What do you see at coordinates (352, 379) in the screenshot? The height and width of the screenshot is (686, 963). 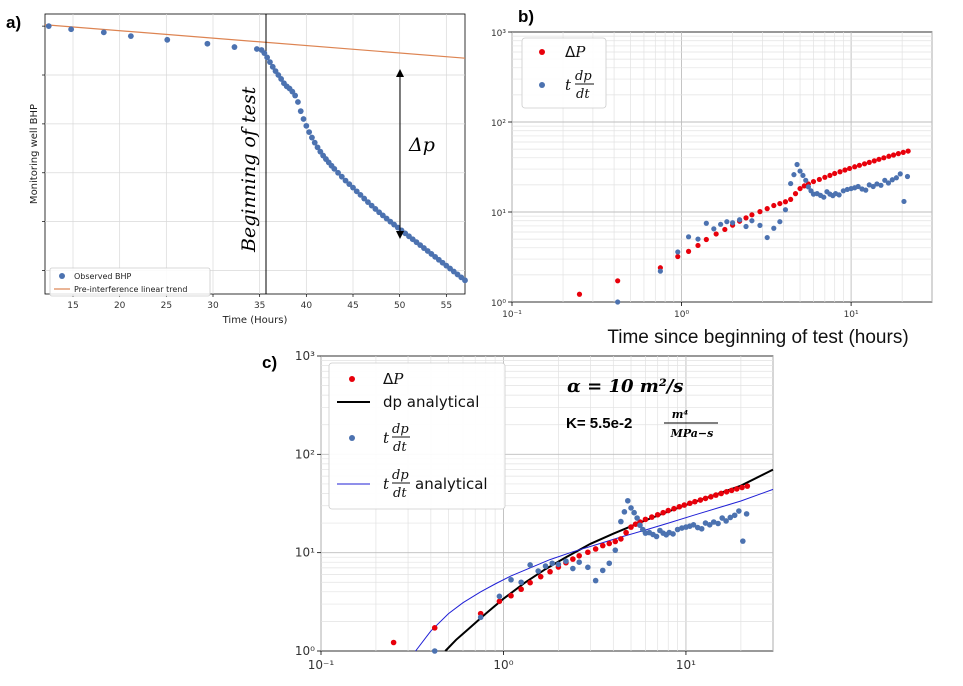 I see `legend-c-marker-deltap` at bounding box center [352, 379].